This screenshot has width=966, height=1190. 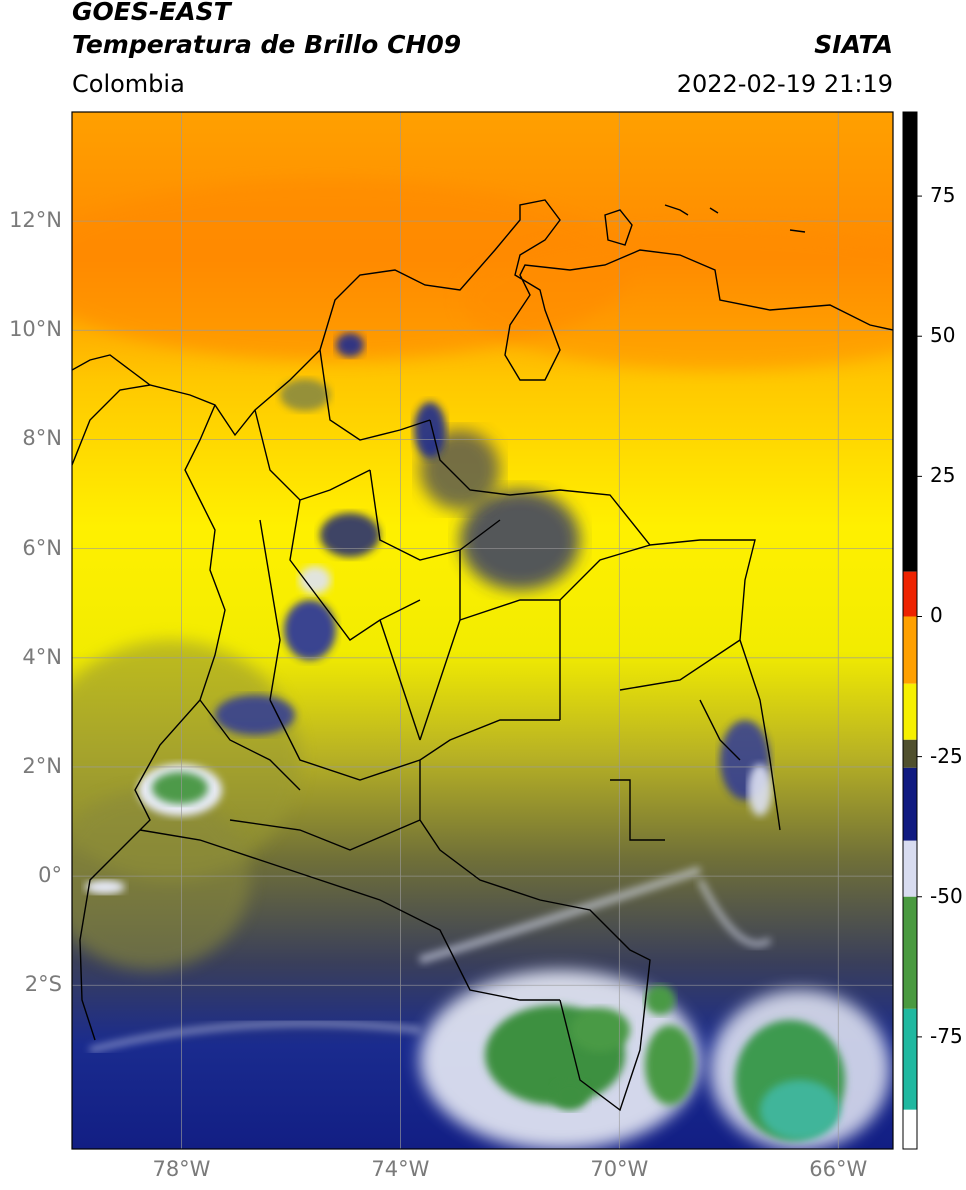 What do you see at coordinates (400, 1169) in the screenshot?
I see `lon-tick-label: 74°W` at bounding box center [400, 1169].